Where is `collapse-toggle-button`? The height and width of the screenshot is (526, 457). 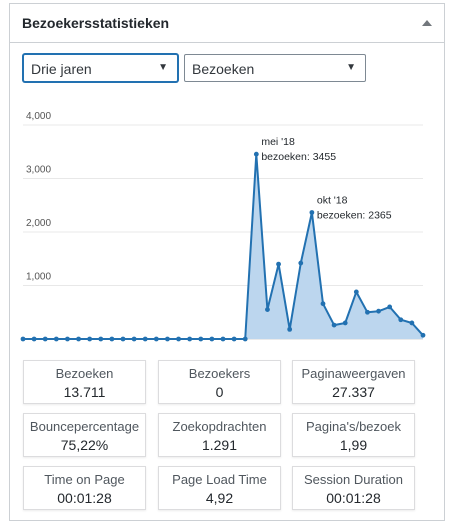 collapse-toggle-button is located at coordinates (427, 23).